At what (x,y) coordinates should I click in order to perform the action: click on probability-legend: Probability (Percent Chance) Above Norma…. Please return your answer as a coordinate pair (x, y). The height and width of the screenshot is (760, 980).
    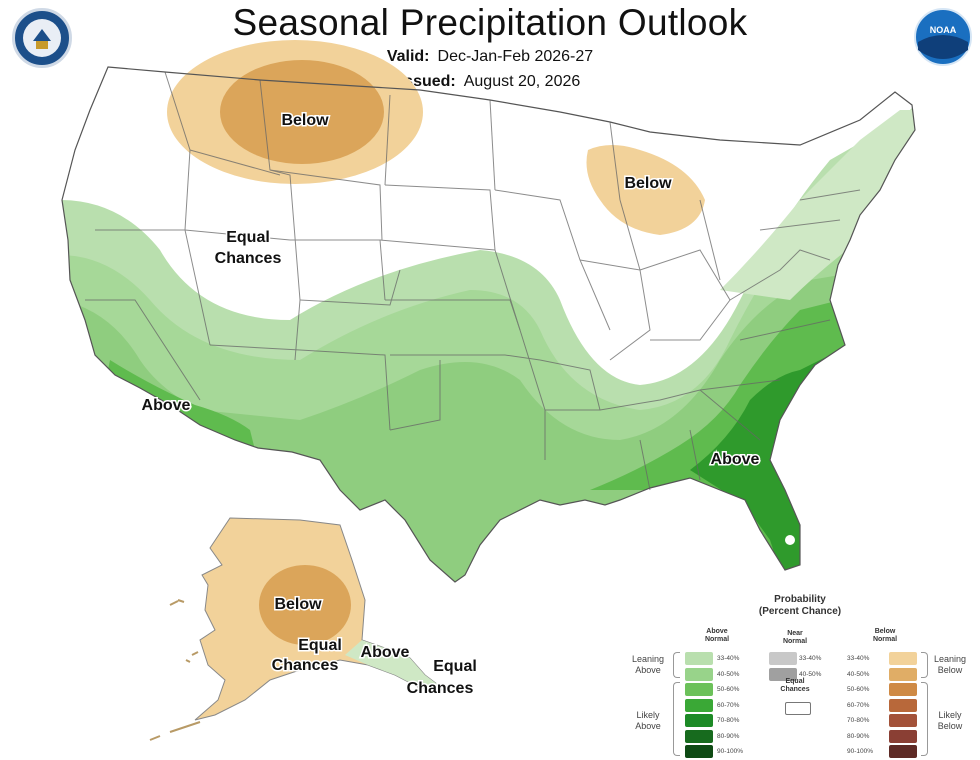
    Looking at the image, I should click on (800, 674).